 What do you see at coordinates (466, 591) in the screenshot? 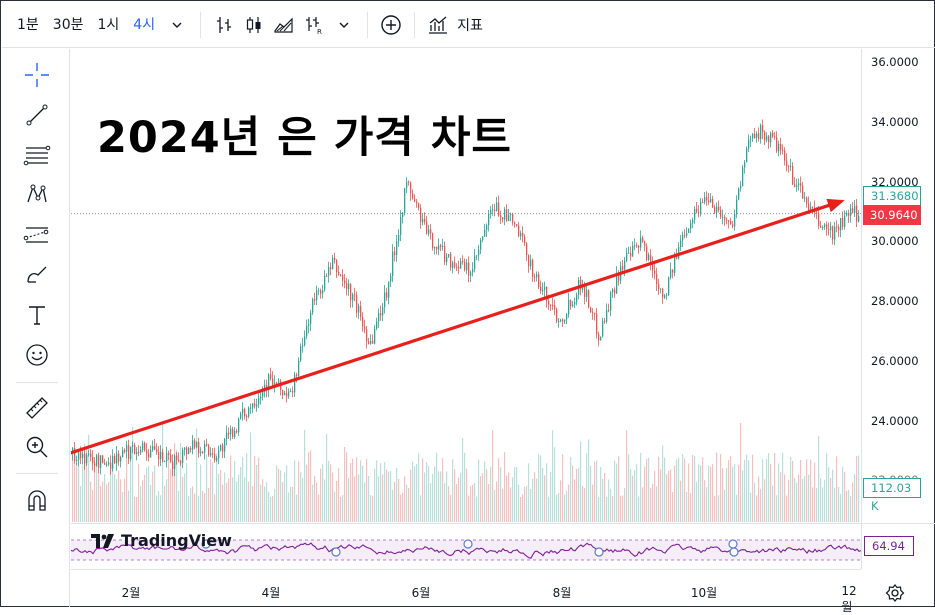
I see `time-axis: 2월 4월 6월 8월 10월 12월` at bounding box center [466, 591].